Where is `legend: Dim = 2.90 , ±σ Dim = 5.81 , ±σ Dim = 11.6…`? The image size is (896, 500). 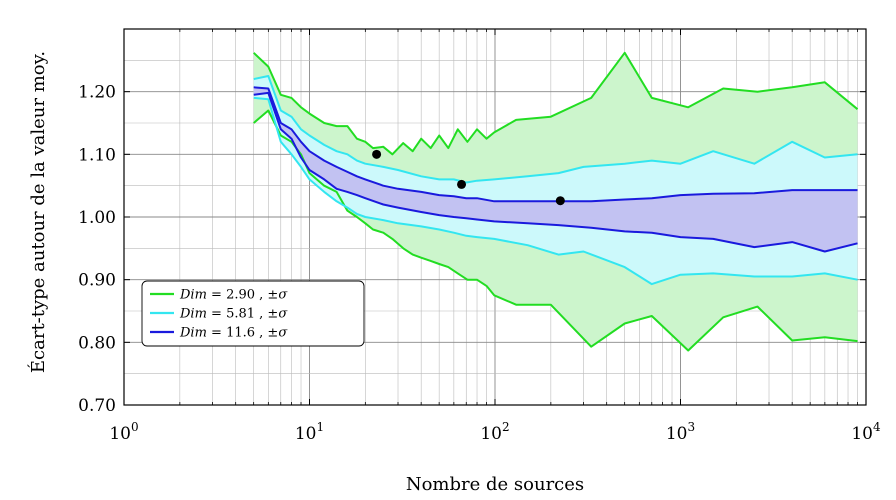 legend: Dim = 2.90 , ±σ Dim = 5.81 , ±σ Dim = 11.6… is located at coordinates (253, 313).